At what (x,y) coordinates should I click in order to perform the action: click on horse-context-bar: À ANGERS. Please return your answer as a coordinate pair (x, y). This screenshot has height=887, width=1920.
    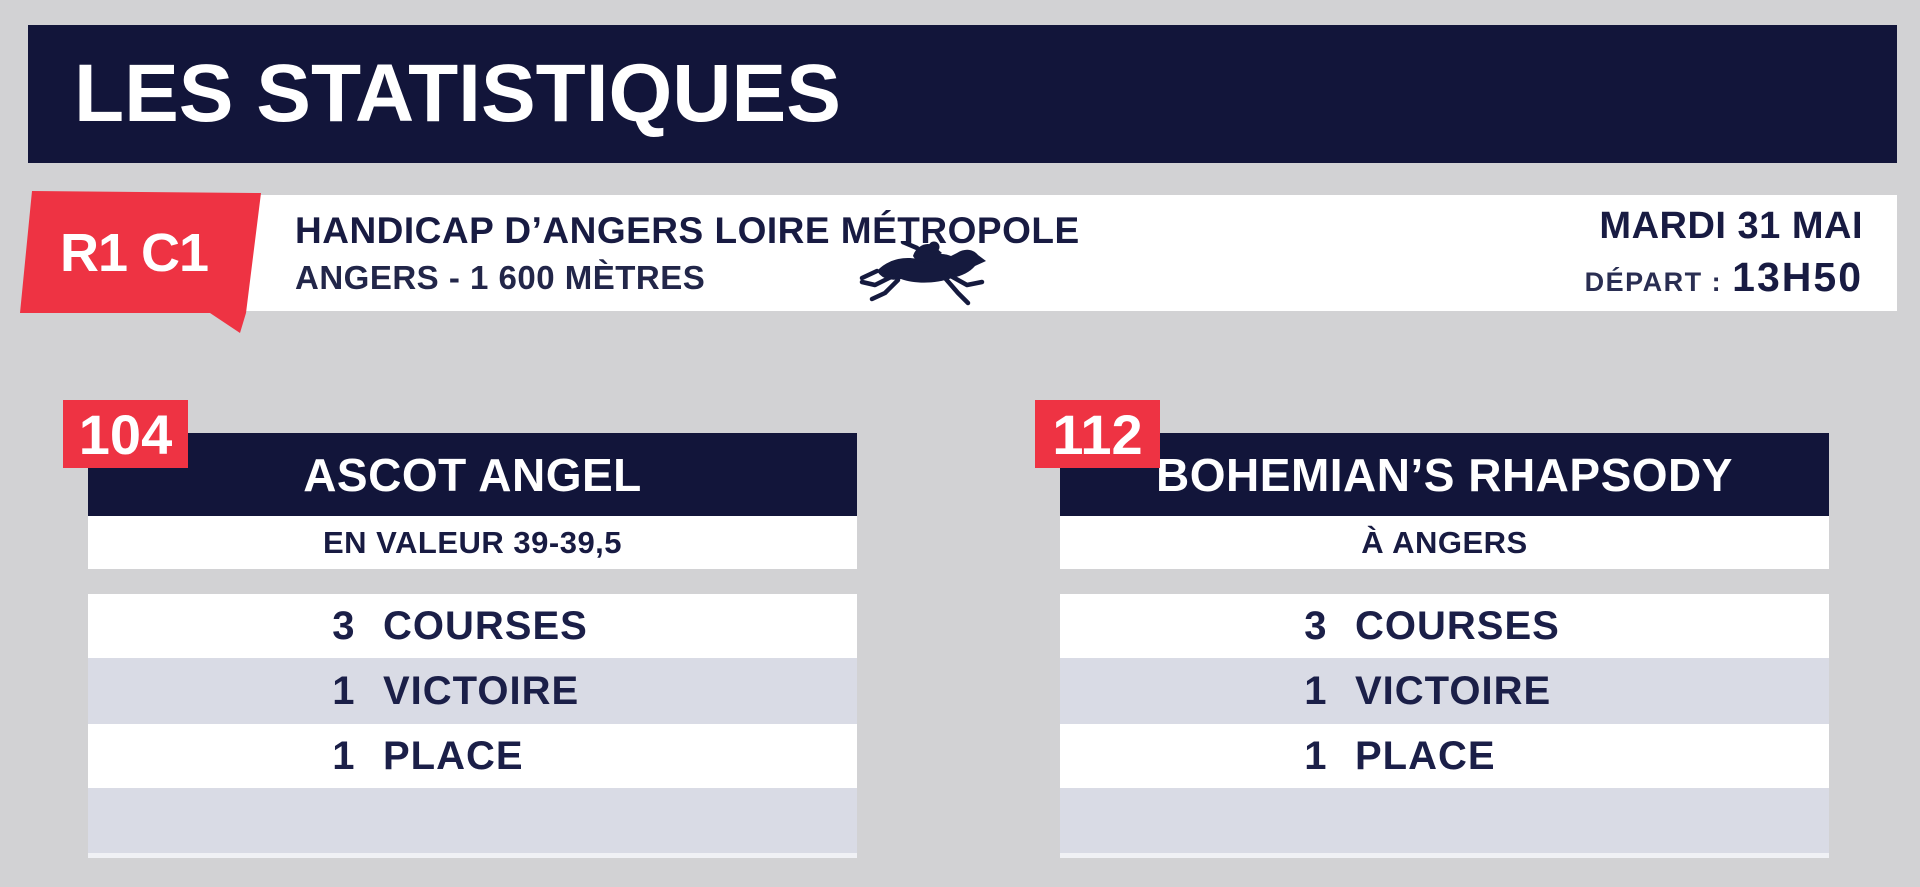
    Looking at the image, I should click on (1444, 542).